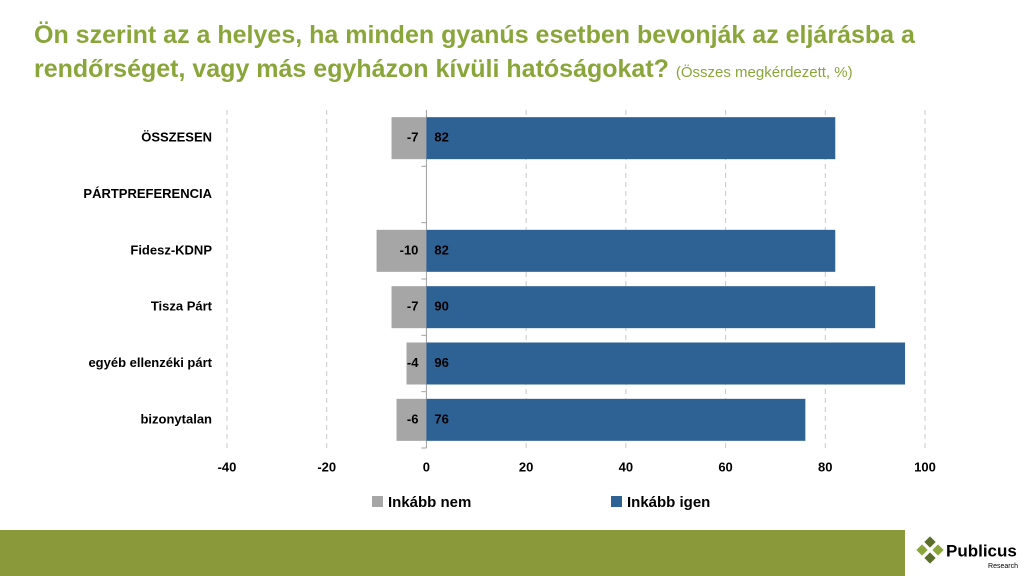 Image resolution: width=1024 pixels, height=576 pixels. I want to click on x-tick-label: -40, so click(227, 466).